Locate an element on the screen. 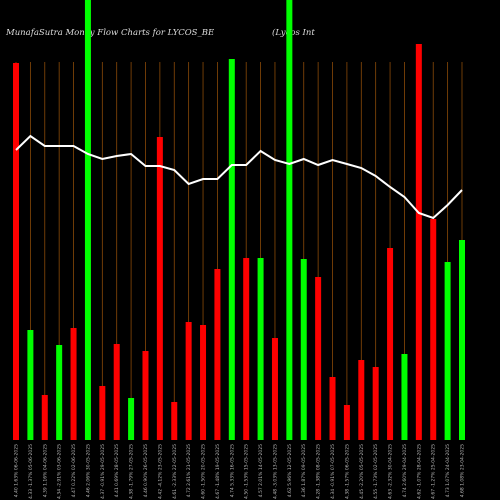  x-tick-label: 4.55 -1.73% 02-05-2025 is located at coordinates (376, 471).